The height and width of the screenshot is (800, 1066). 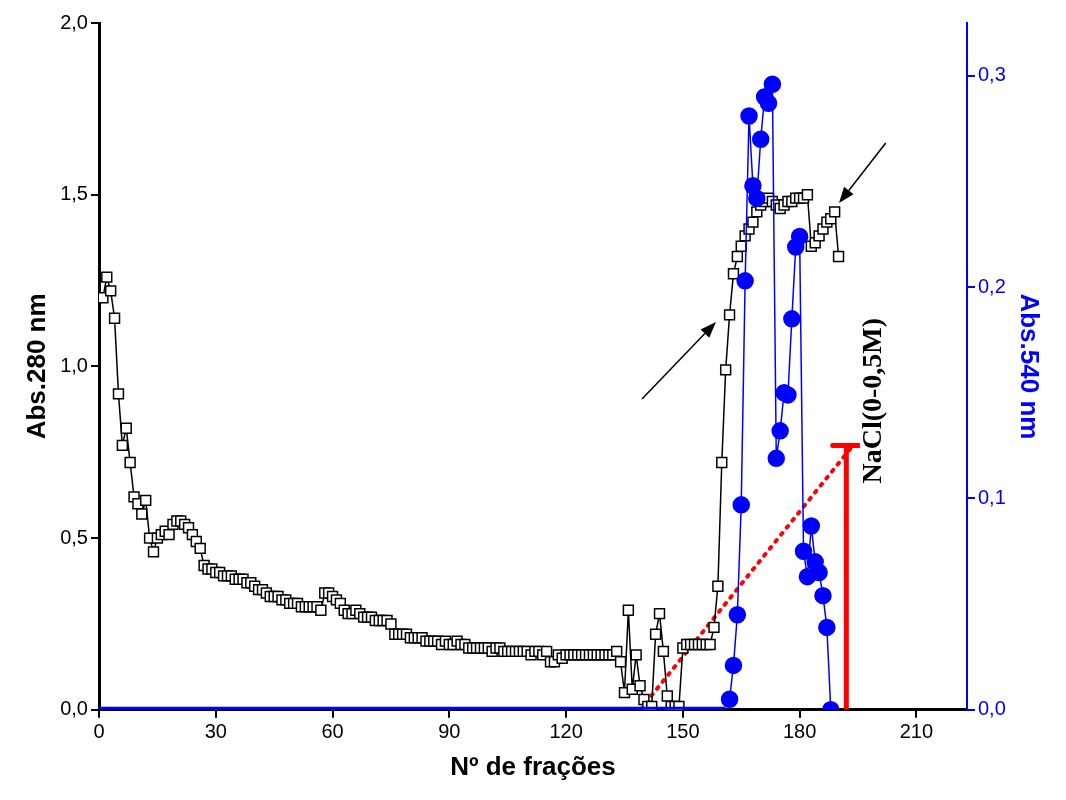 I want to click on y2-tick-label: 0,0, so click(x=992, y=708).